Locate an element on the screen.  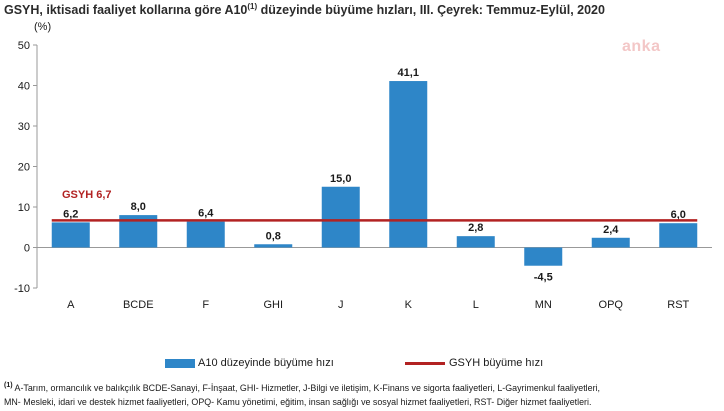
y-axis-unit-label: (%) is located at coordinates (42, 27).